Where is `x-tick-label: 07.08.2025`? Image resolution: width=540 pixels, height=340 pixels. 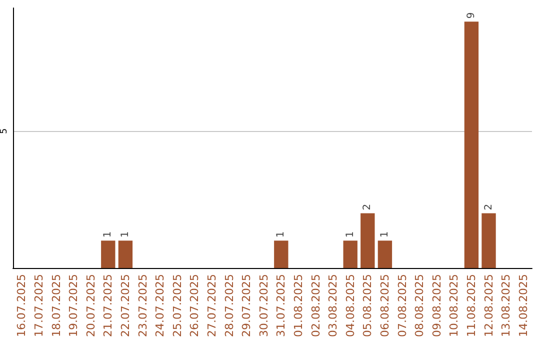
x-tick-label: 07.08.2025 is located at coordinates (402, 306).